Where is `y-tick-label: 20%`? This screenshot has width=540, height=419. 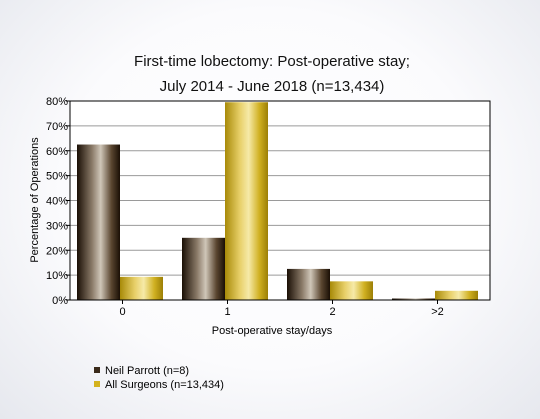 y-tick-label: 20% is located at coordinates (57, 251).